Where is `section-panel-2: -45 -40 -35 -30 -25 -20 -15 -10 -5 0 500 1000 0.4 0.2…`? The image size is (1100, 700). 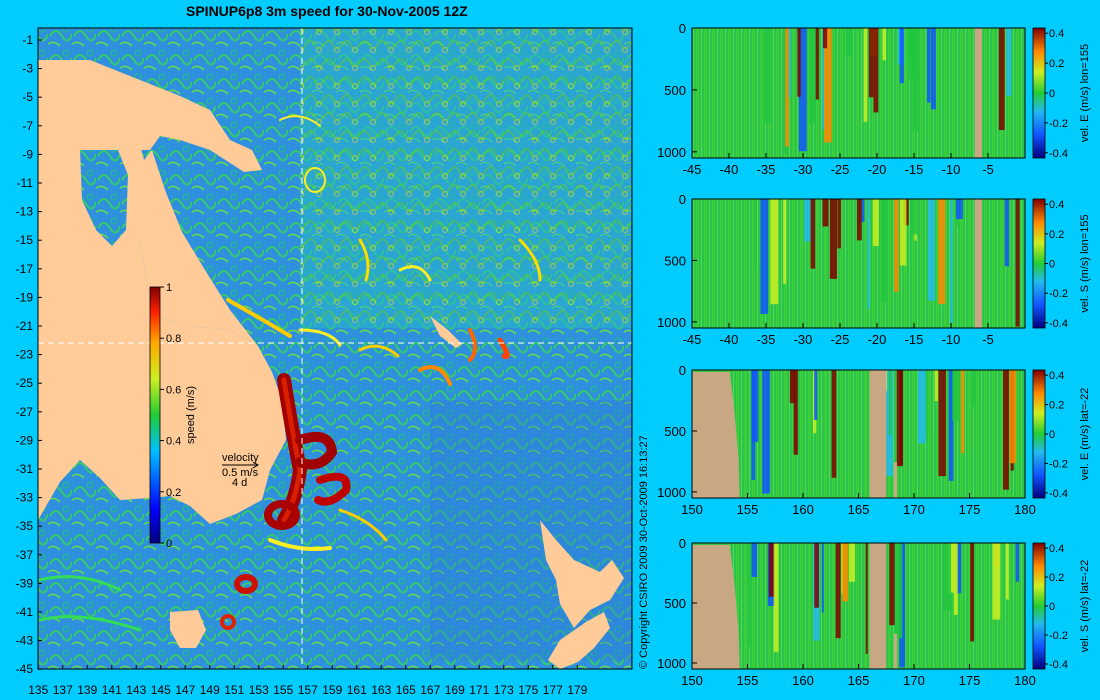 section-panel-2: -45 -40 -35 -30 -25 -20 -15 -10 -5 0 500 1000 0.4 0.2… is located at coordinates (874, 269).